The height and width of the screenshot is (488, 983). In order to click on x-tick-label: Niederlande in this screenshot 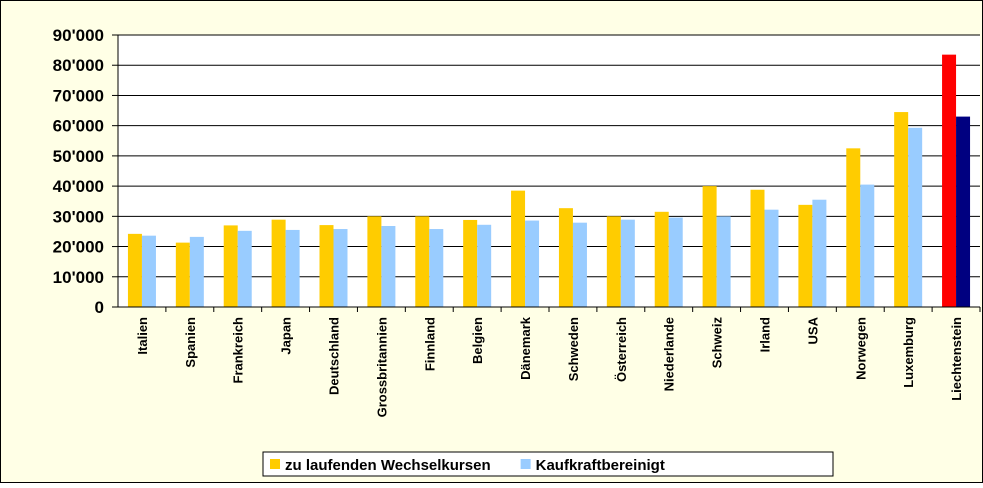, I will do `click(669, 354)`.